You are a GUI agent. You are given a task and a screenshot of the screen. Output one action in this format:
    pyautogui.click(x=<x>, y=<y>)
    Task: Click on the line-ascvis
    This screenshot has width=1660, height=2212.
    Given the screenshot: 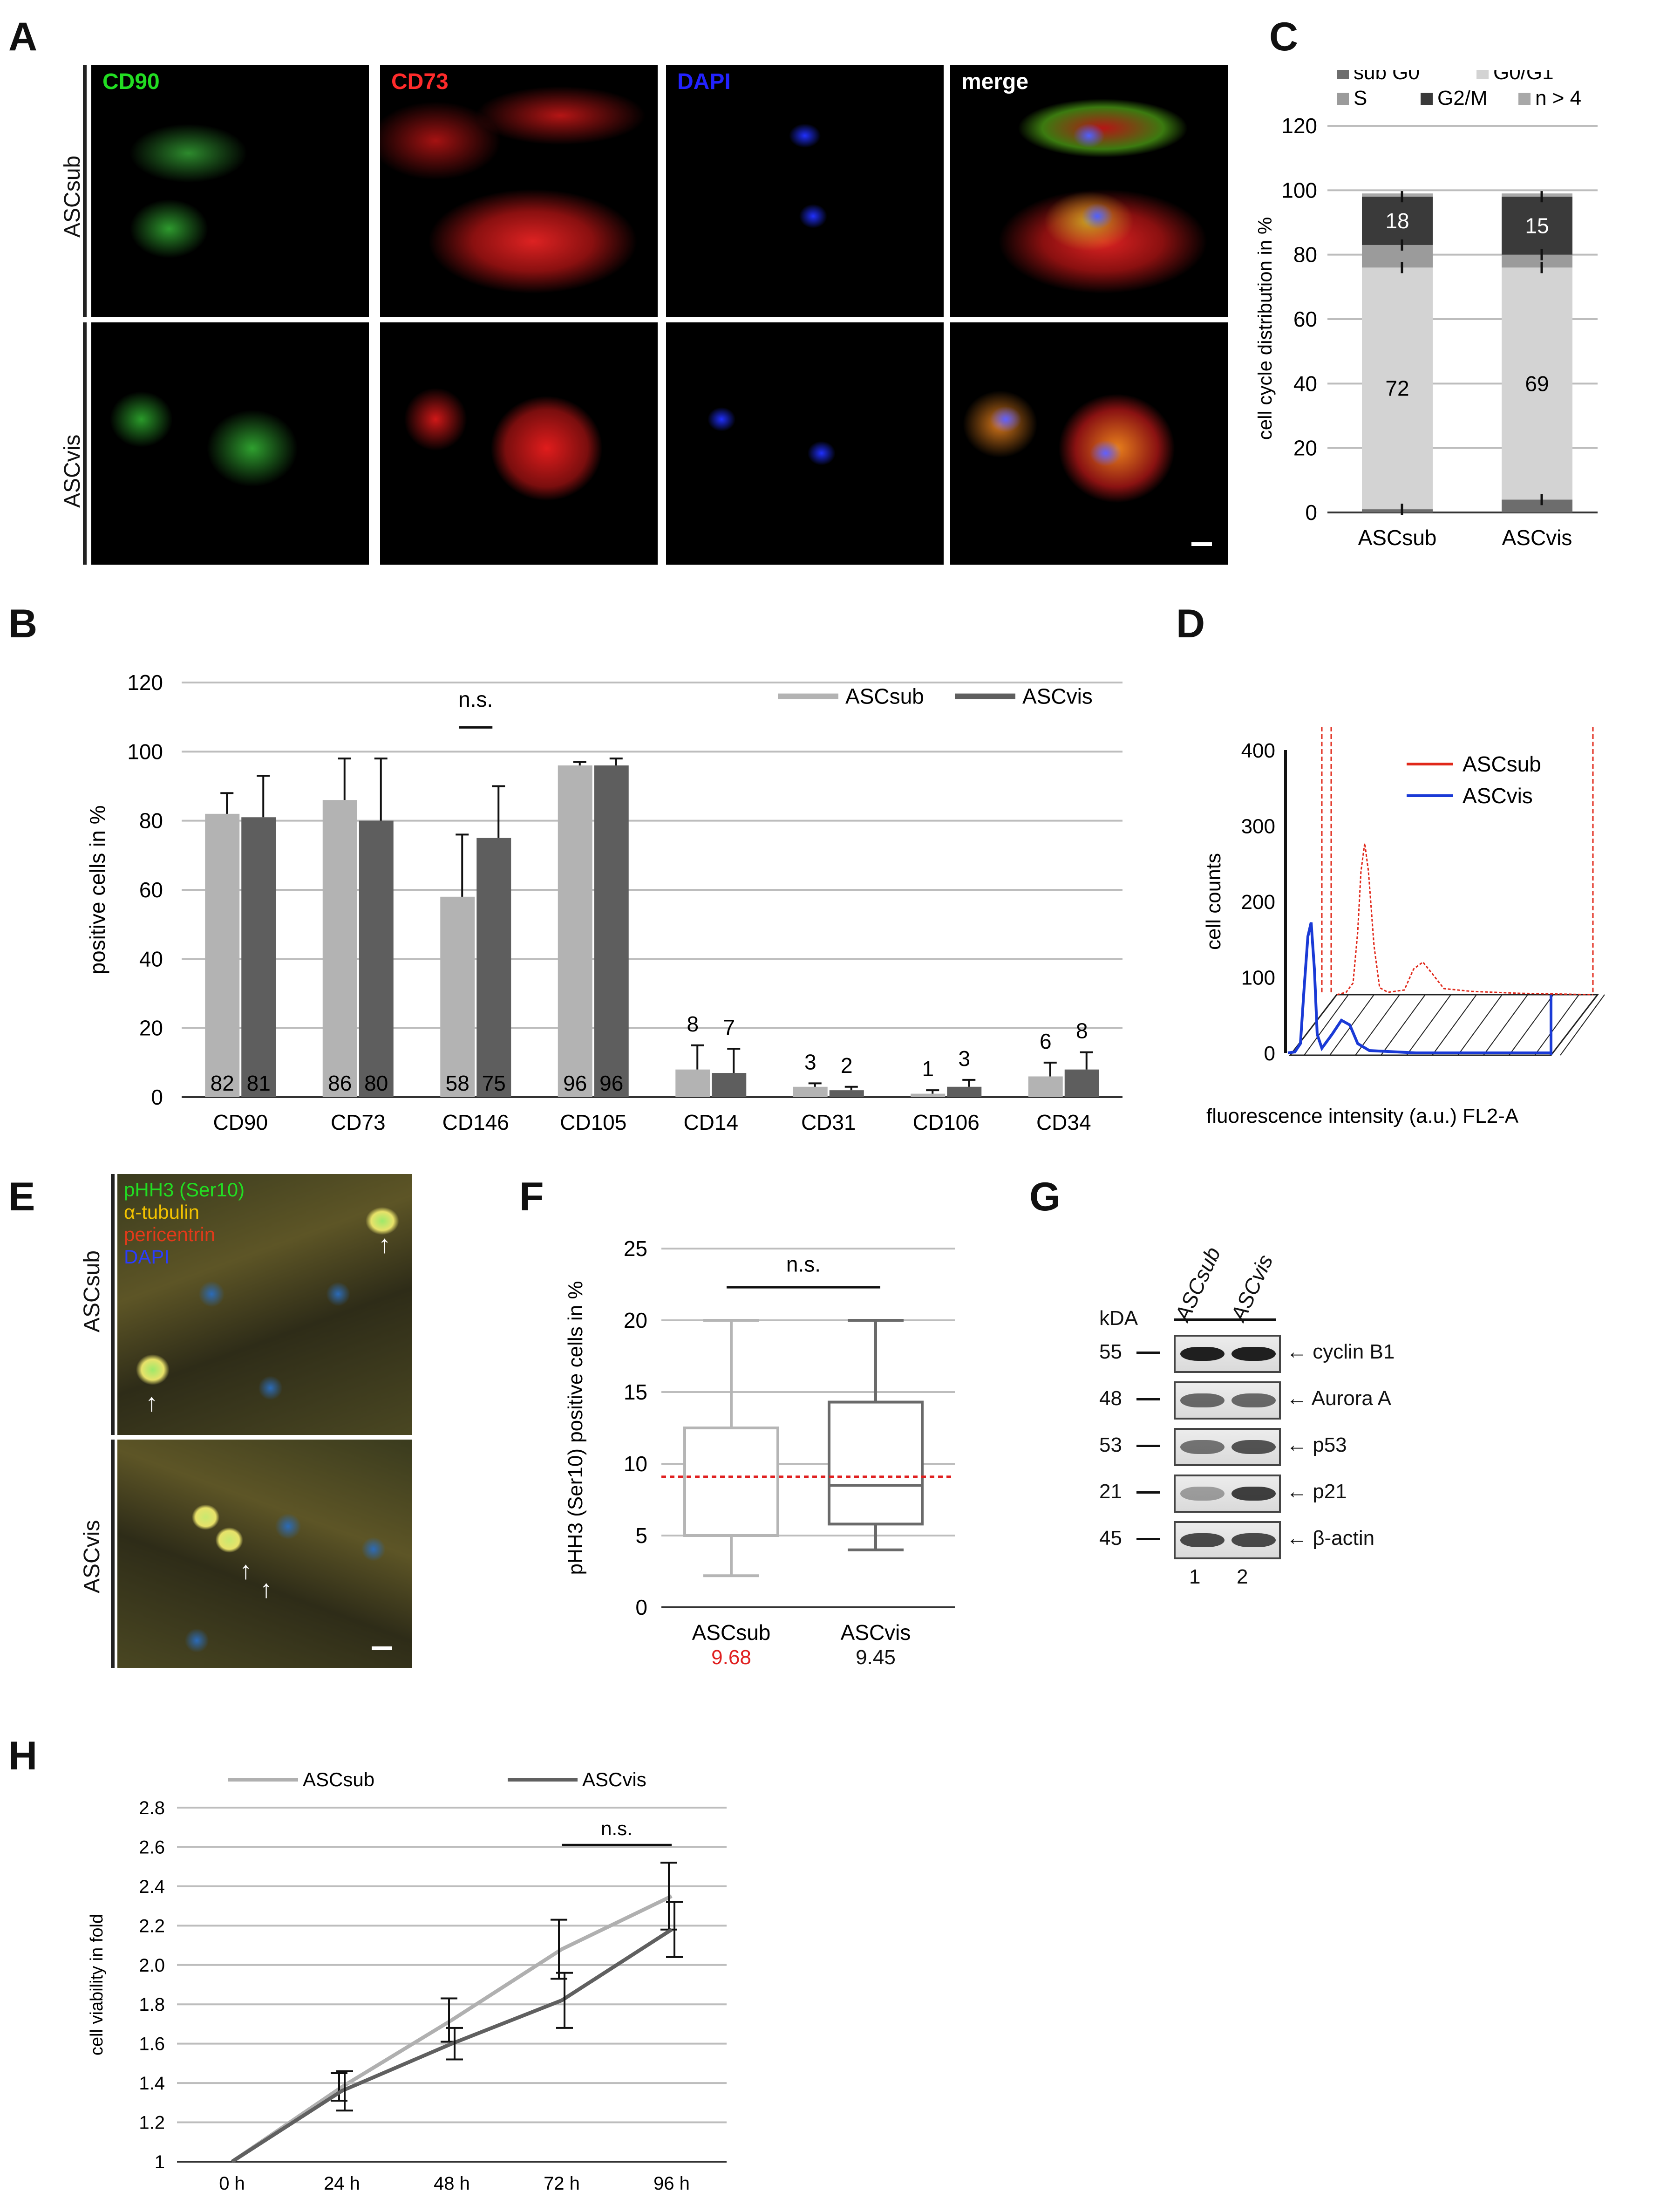 What is the action you would take?
    pyautogui.click(x=452, y=2046)
    